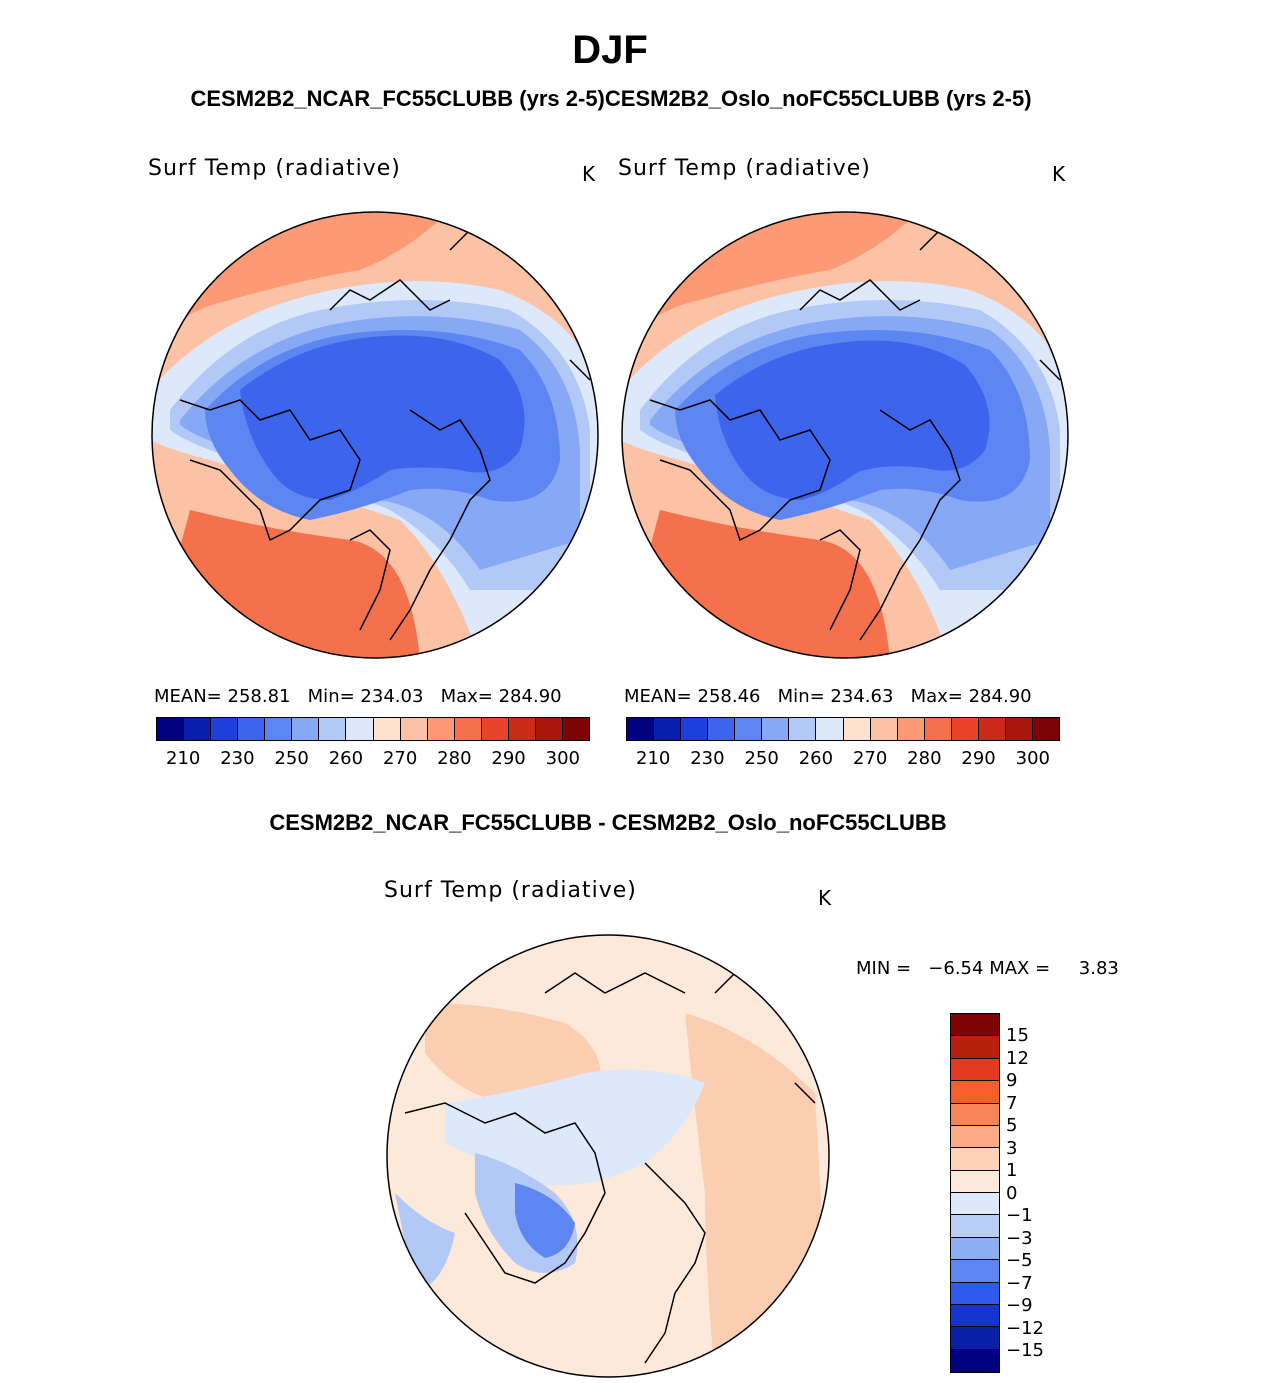 The width and height of the screenshot is (1285, 1383). What do you see at coordinates (1020, 968) in the screenshot?
I see `diff-max-label: MAX =` at bounding box center [1020, 968].